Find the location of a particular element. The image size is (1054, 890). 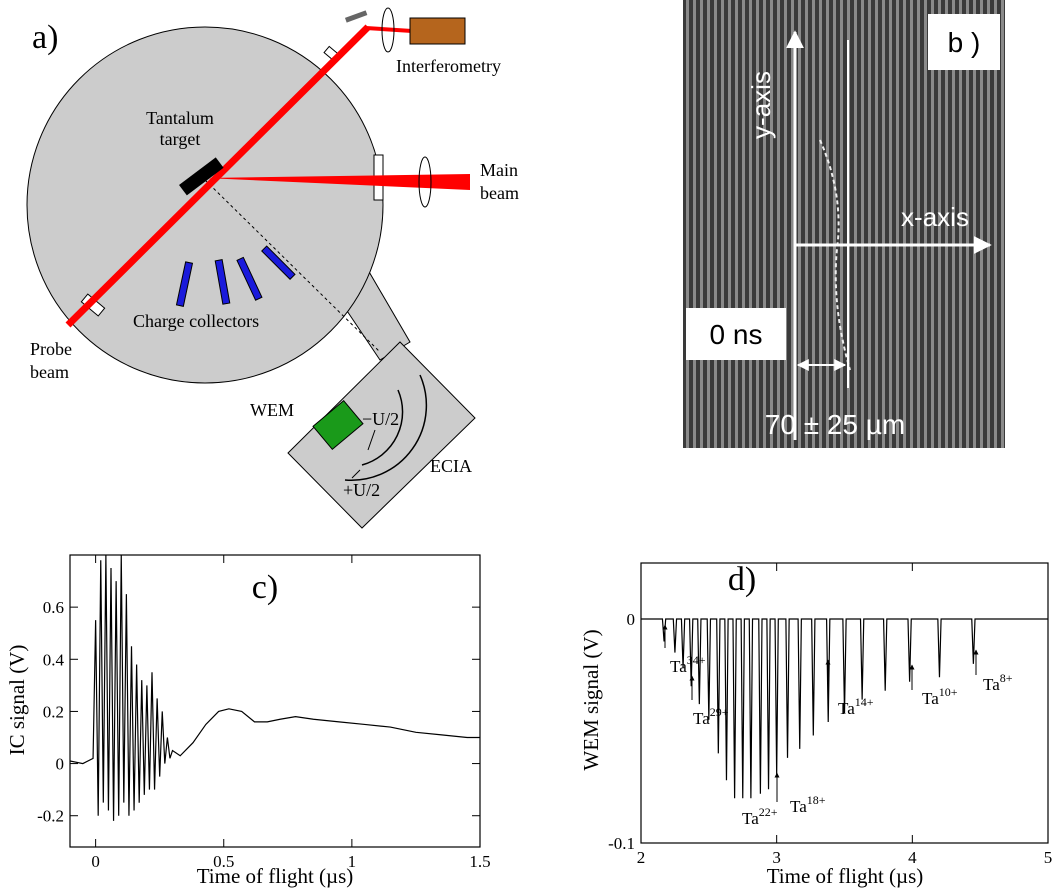

annotation-charge: 34+ is located at coordinates (696, 660).